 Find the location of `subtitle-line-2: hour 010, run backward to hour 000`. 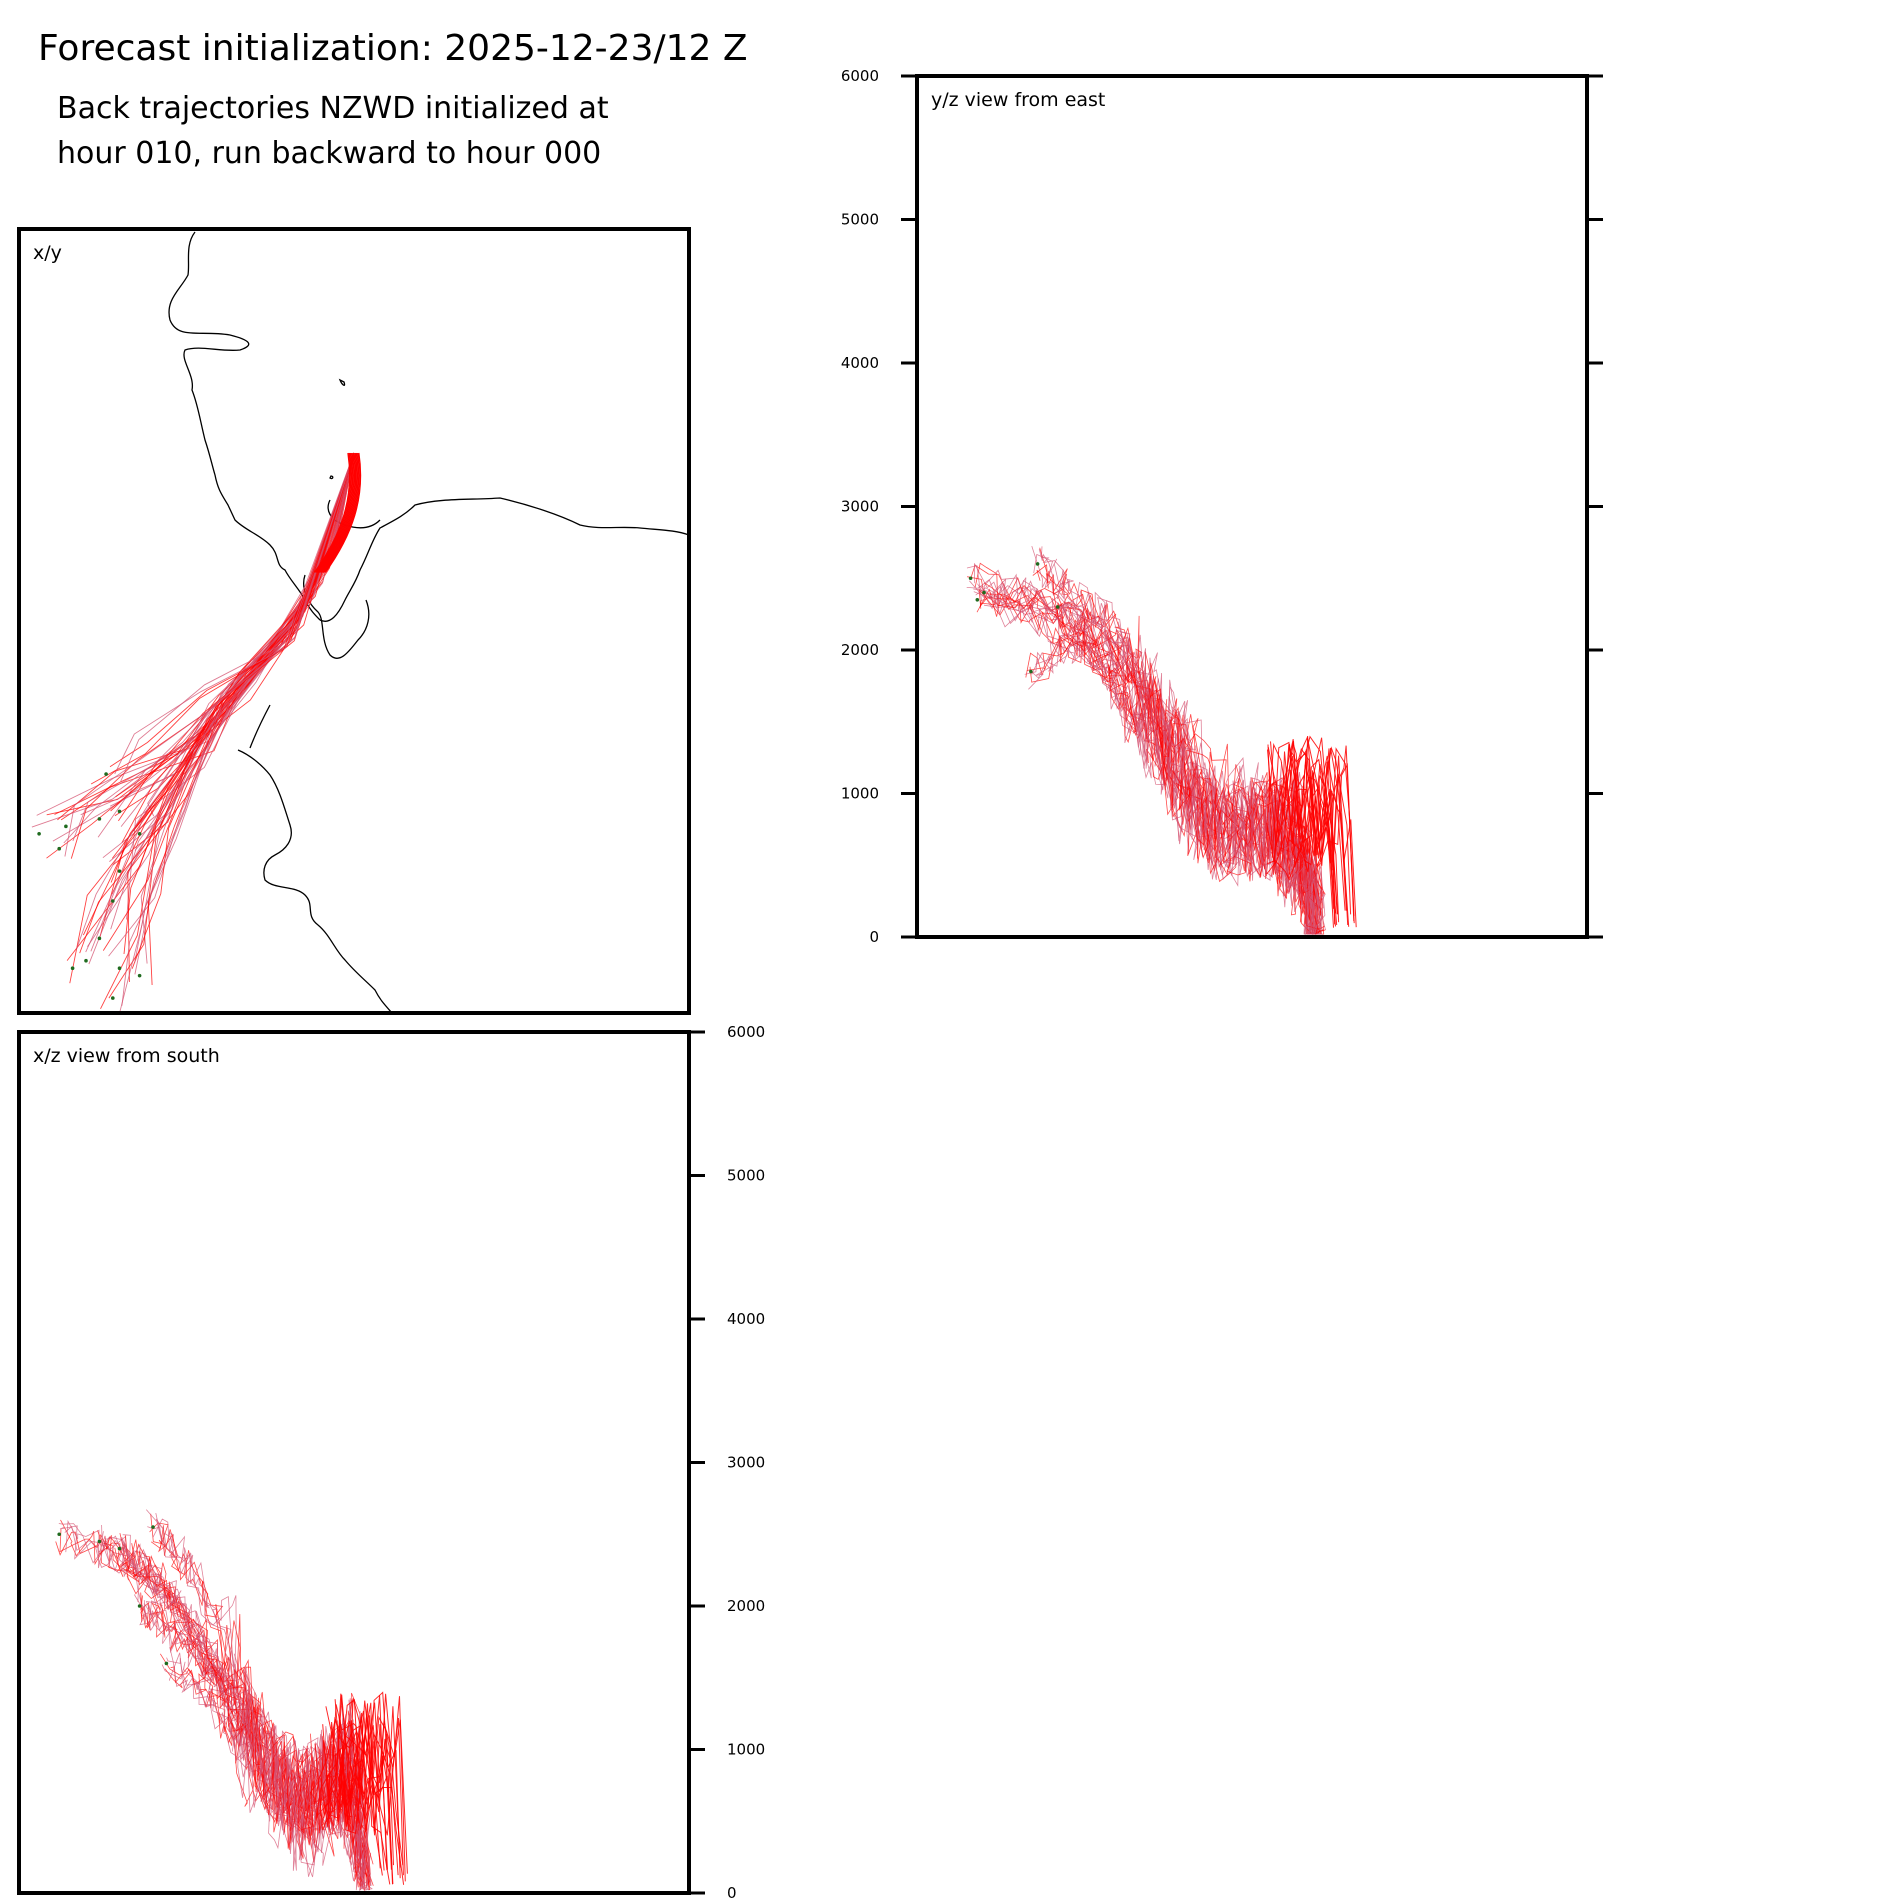

subtitle-line-2: hour 010, run backward to hour 000 is located at coordinates (329, 153).